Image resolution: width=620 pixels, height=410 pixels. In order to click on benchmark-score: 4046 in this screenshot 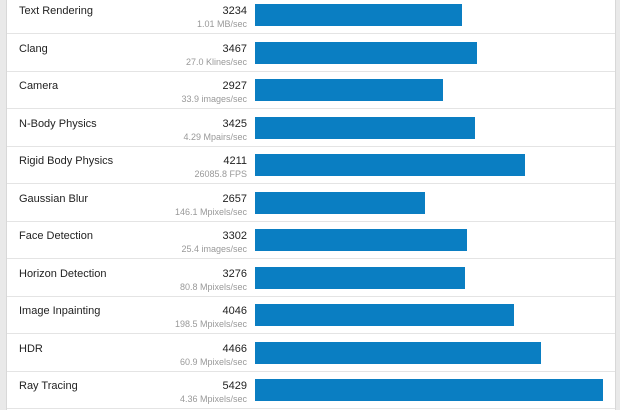, I will do `click(234, 311)`.